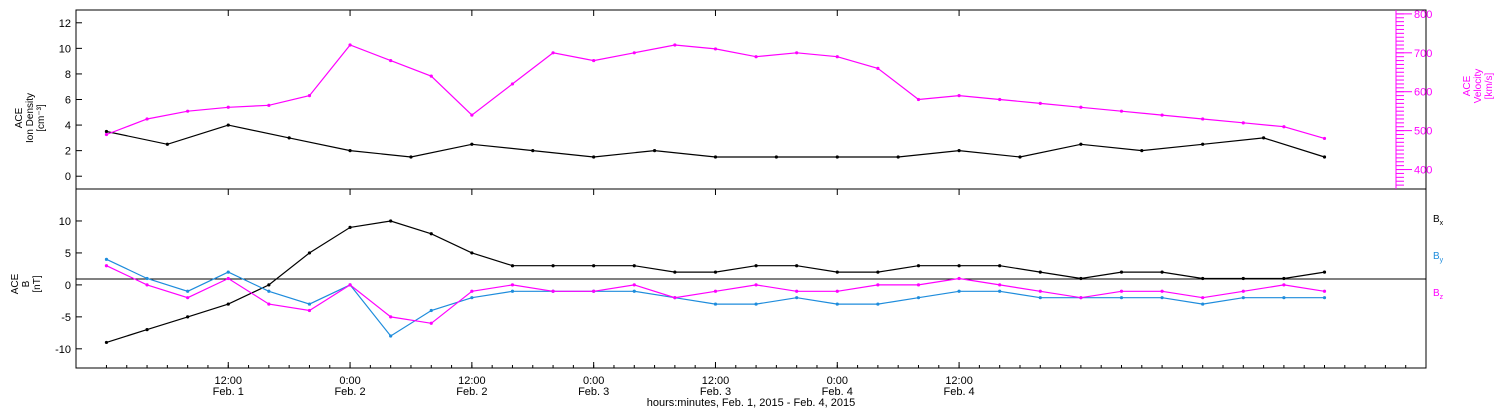 The width and height of the screenshot is (1500, 415). Describe the element at coordinates (65, 24) in the screenshot. I see `density-ytick-label: 12` at that location.